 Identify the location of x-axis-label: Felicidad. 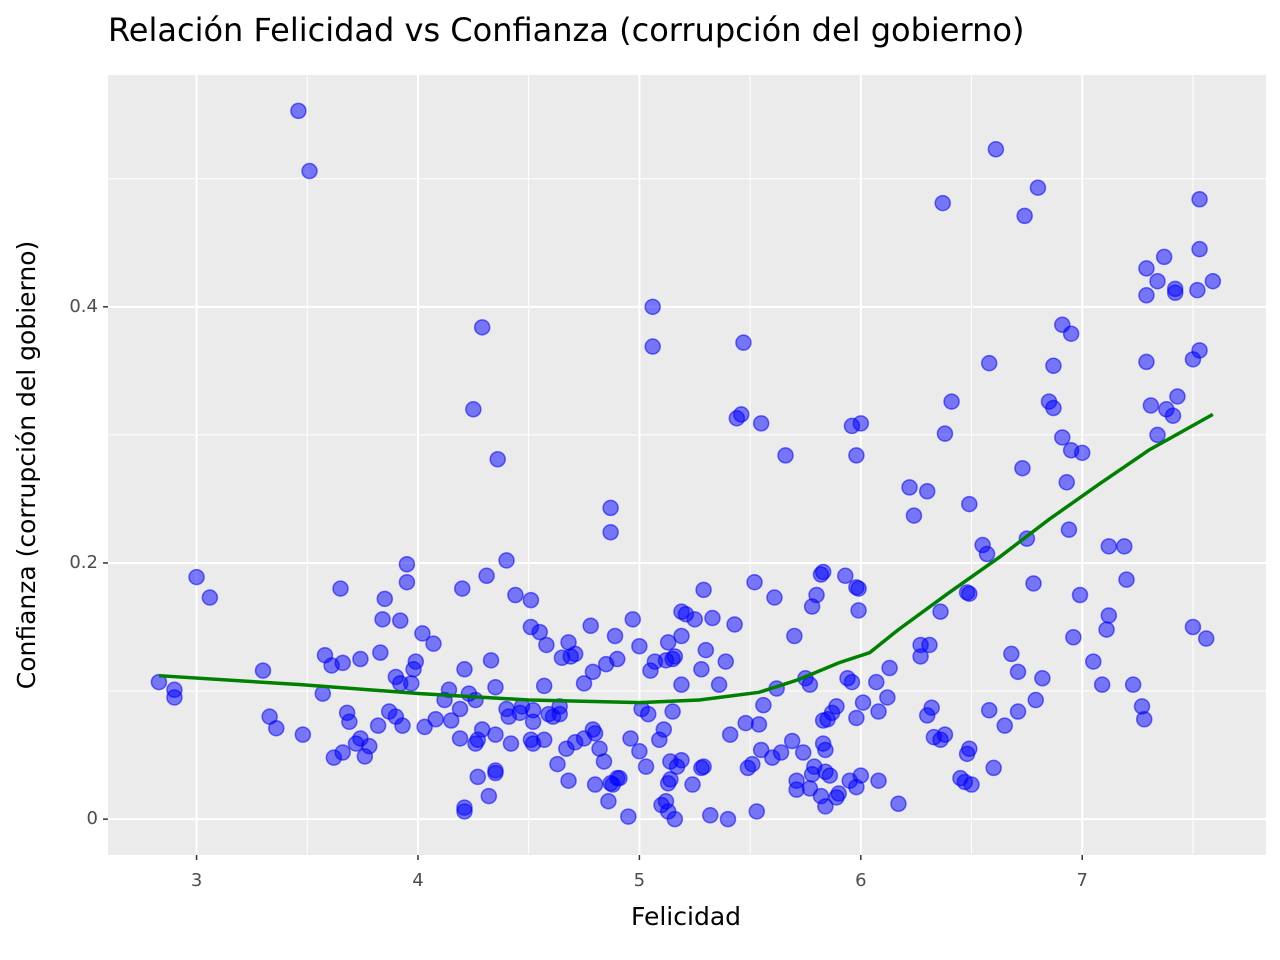
(686, 916).